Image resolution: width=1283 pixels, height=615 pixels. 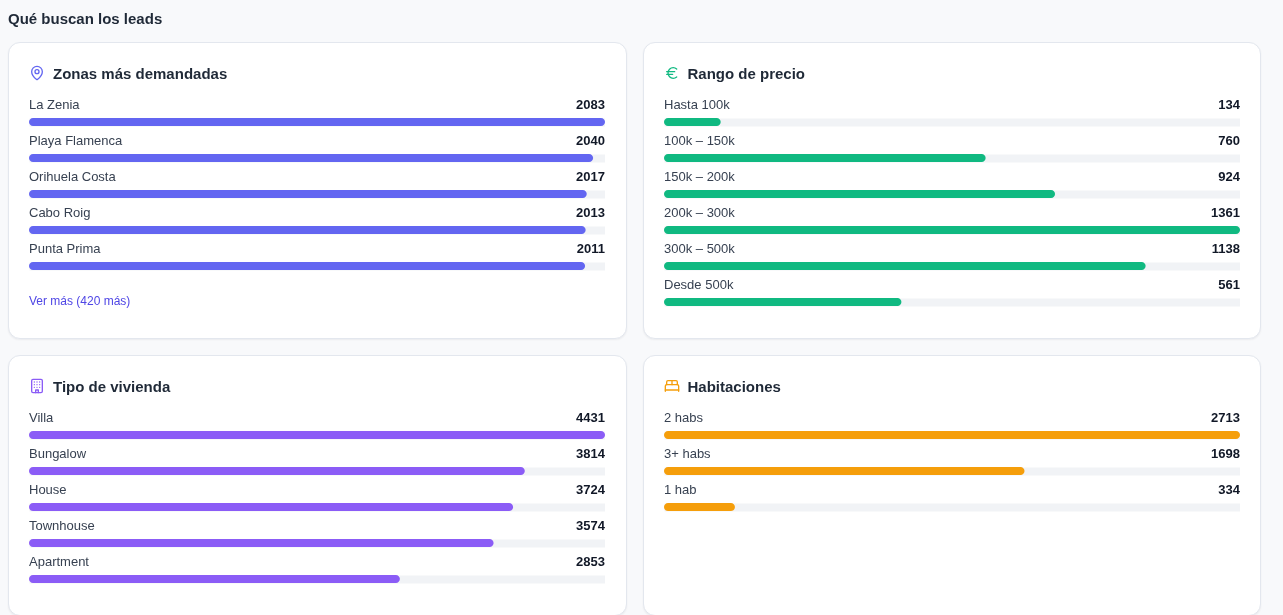 I want to click on data-label: 760, so click(x=1228, y=140).